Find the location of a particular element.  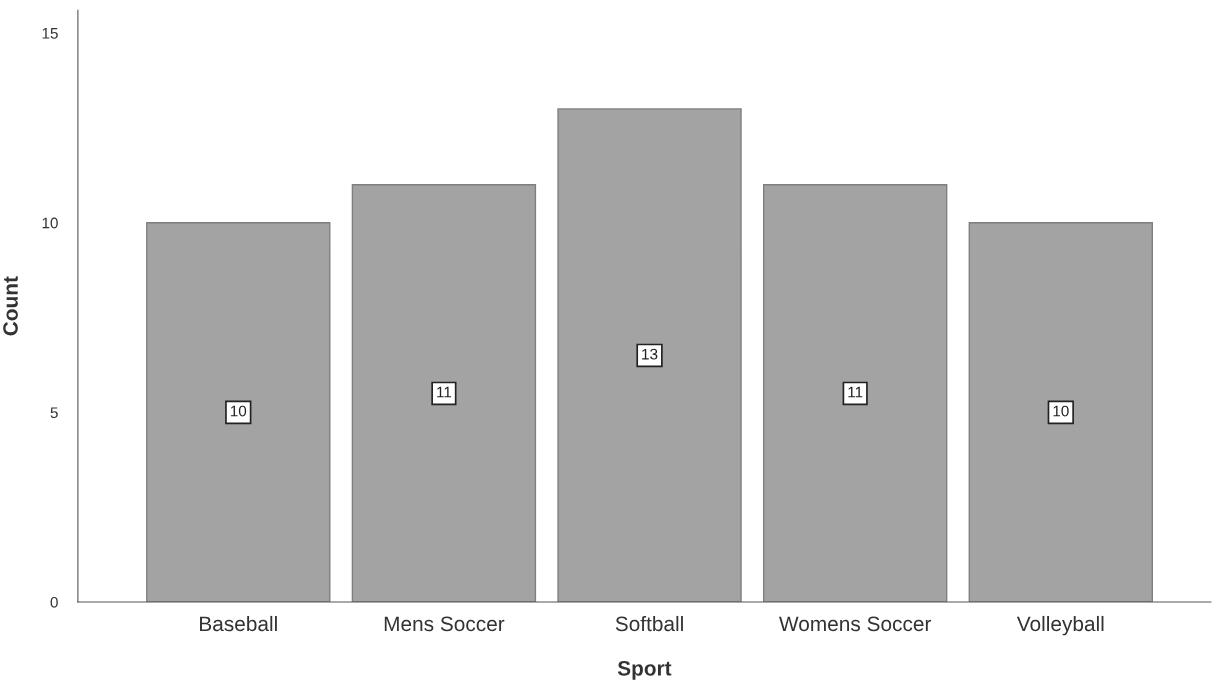

y-tick-label: 0 is located at coordinates (54, 602).